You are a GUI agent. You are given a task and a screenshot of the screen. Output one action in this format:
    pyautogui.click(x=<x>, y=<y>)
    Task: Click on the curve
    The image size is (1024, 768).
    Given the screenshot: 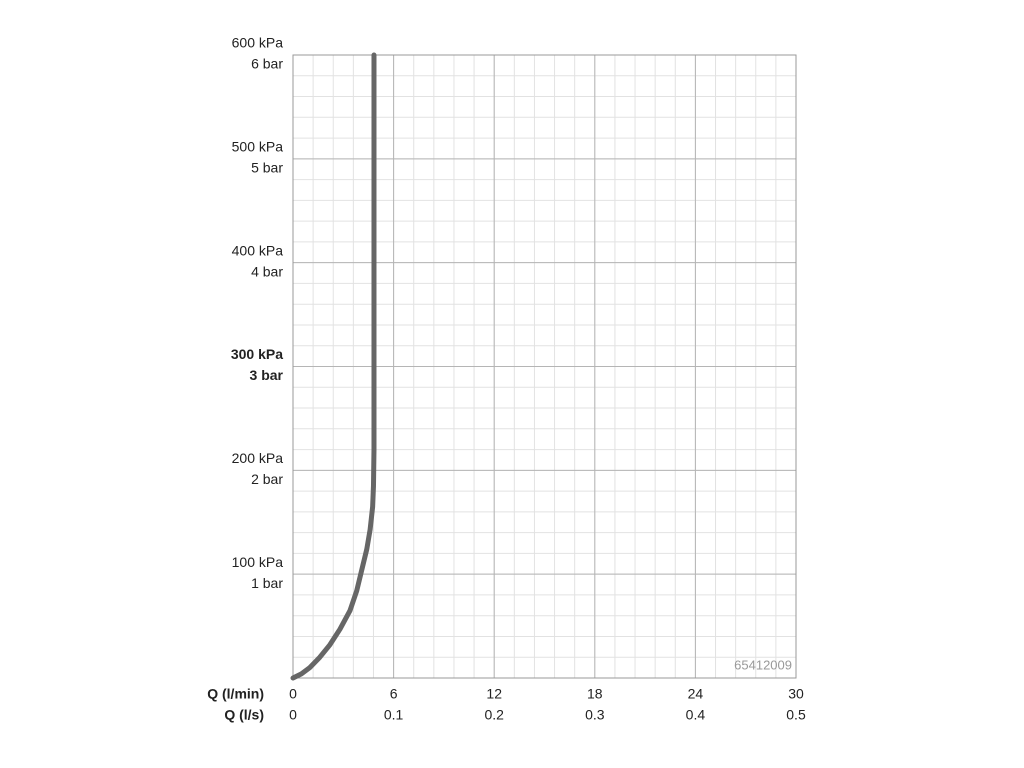 What is the action you would take?
    pyautogui.click(x=333, y=366)
    